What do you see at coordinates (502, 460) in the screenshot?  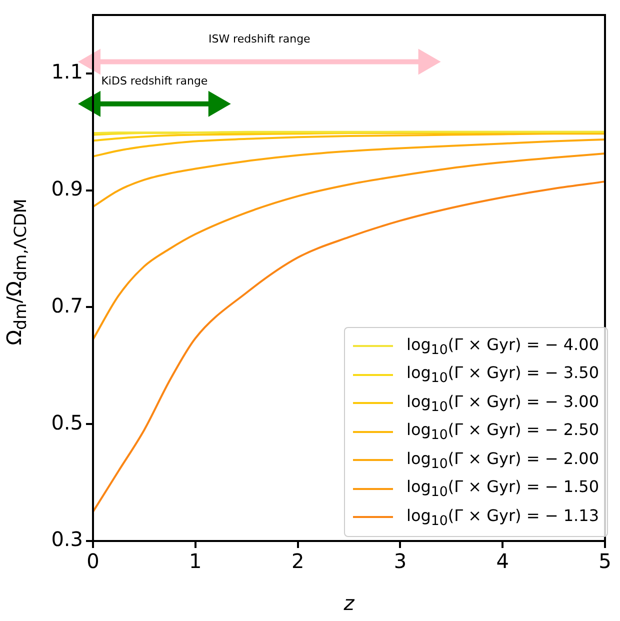 I see `legend-label: log$_{10}$(Γ × Gyr) = − 2.00` at bounding box center [502, 460].